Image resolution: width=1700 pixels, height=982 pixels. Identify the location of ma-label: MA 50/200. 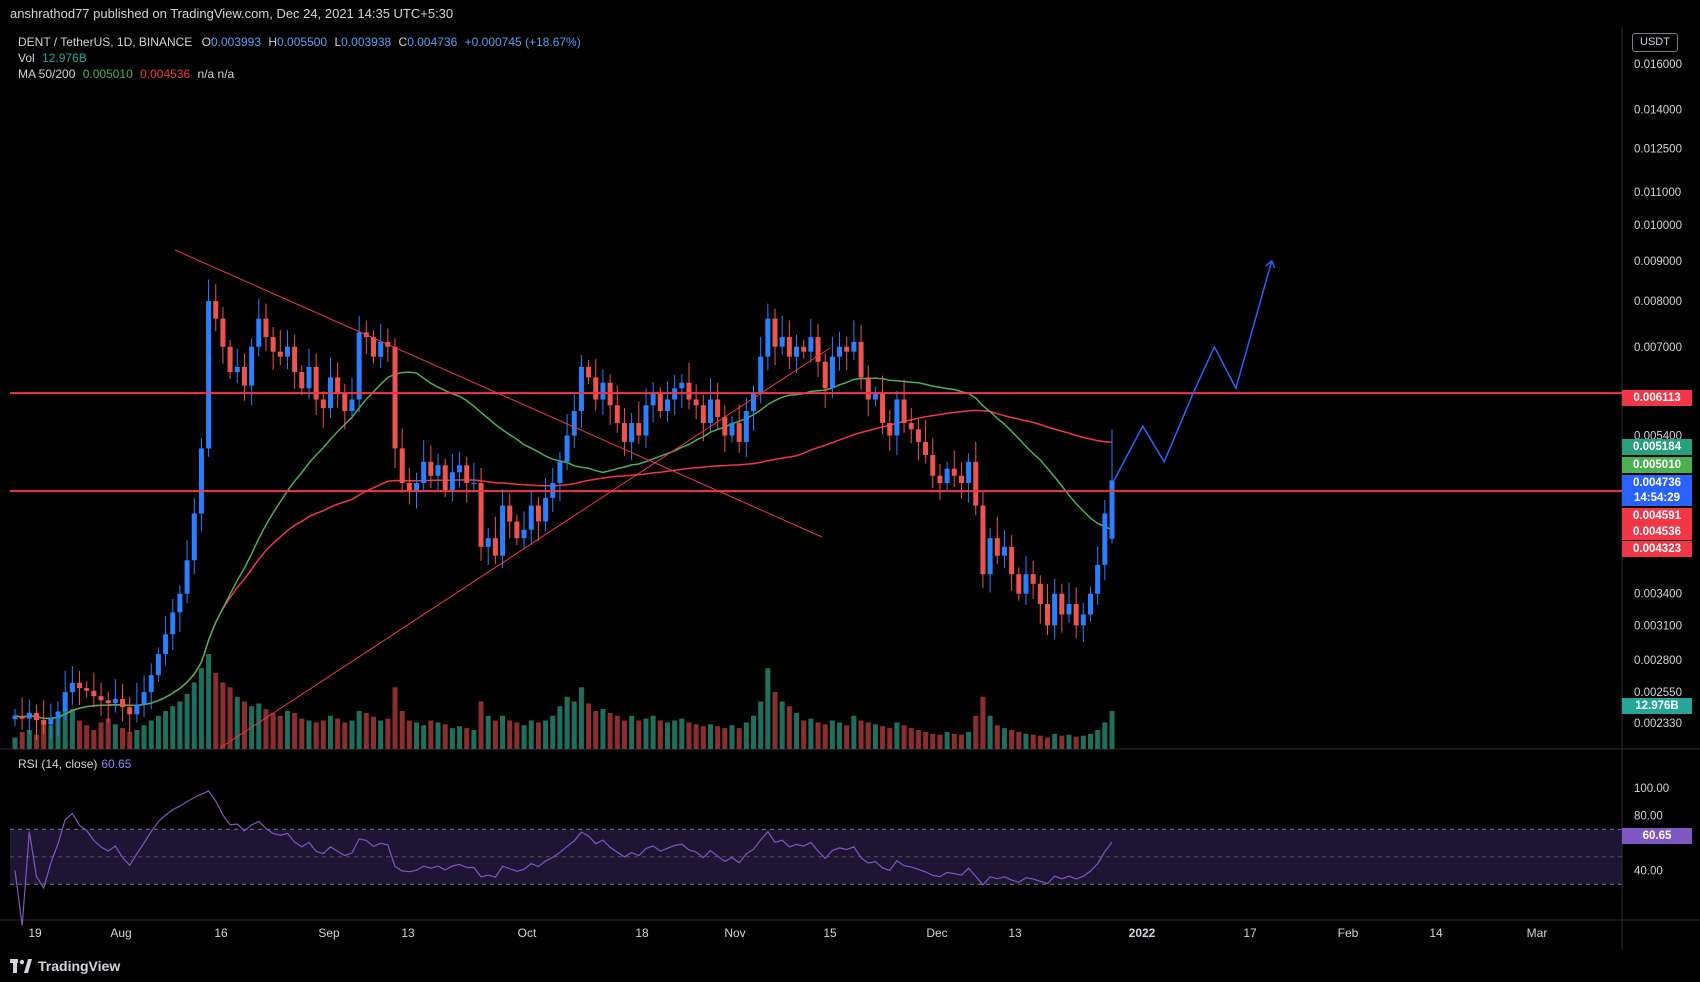
(47, 74).